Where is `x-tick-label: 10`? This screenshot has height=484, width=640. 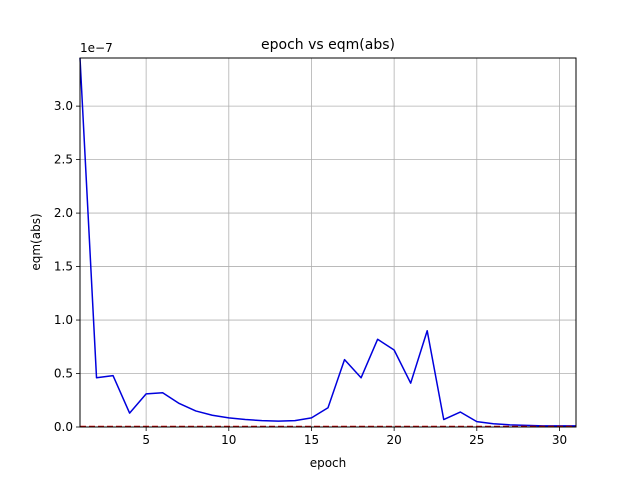 x-tick-label: 10 is located at coordinates (228, 440).